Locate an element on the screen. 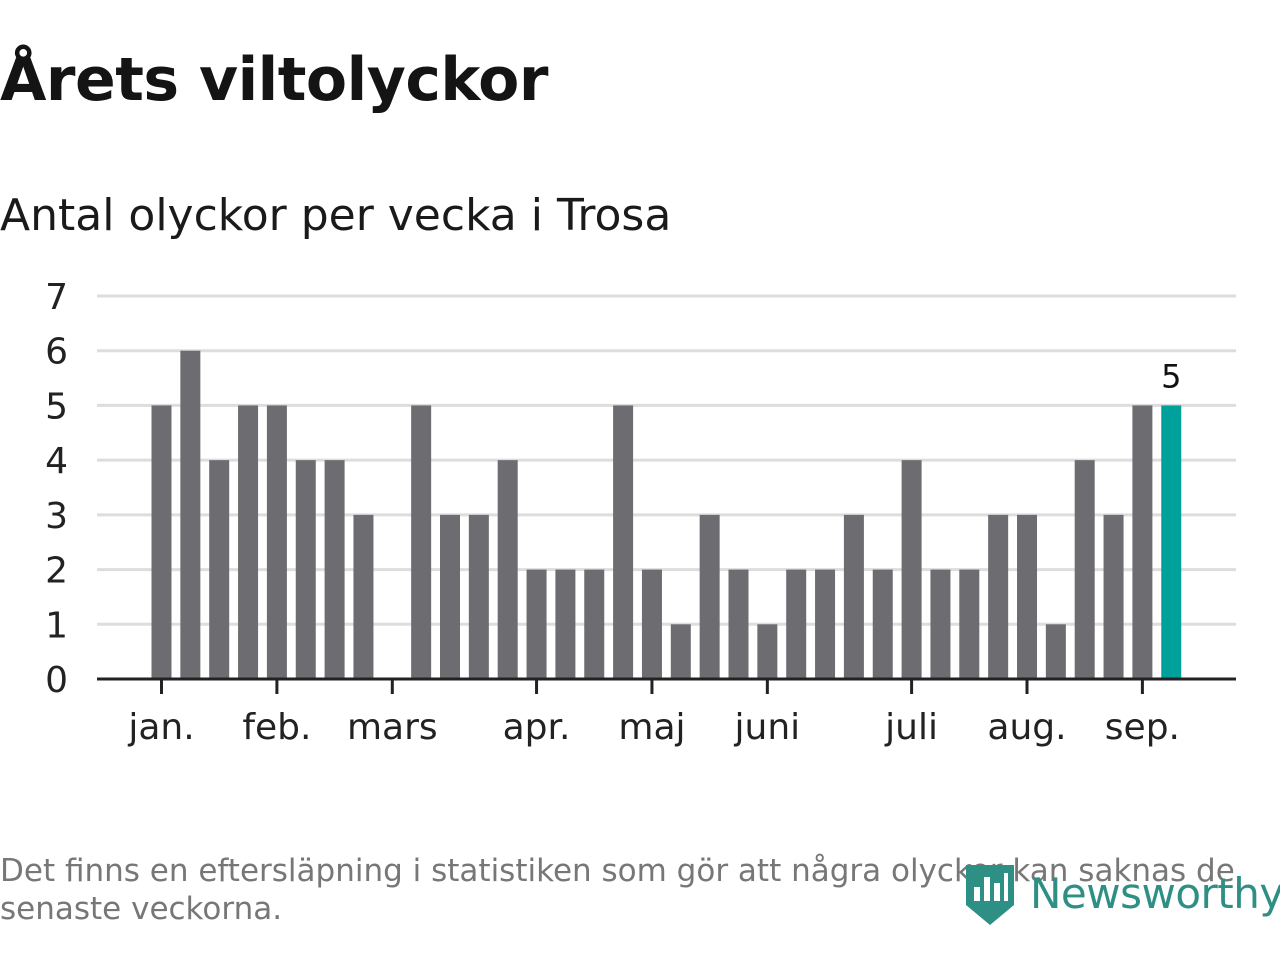 Image resolution: width=1280 pixels, height=960 pixels. x-tick-label: sep. is located at coordinates (1142, 727).